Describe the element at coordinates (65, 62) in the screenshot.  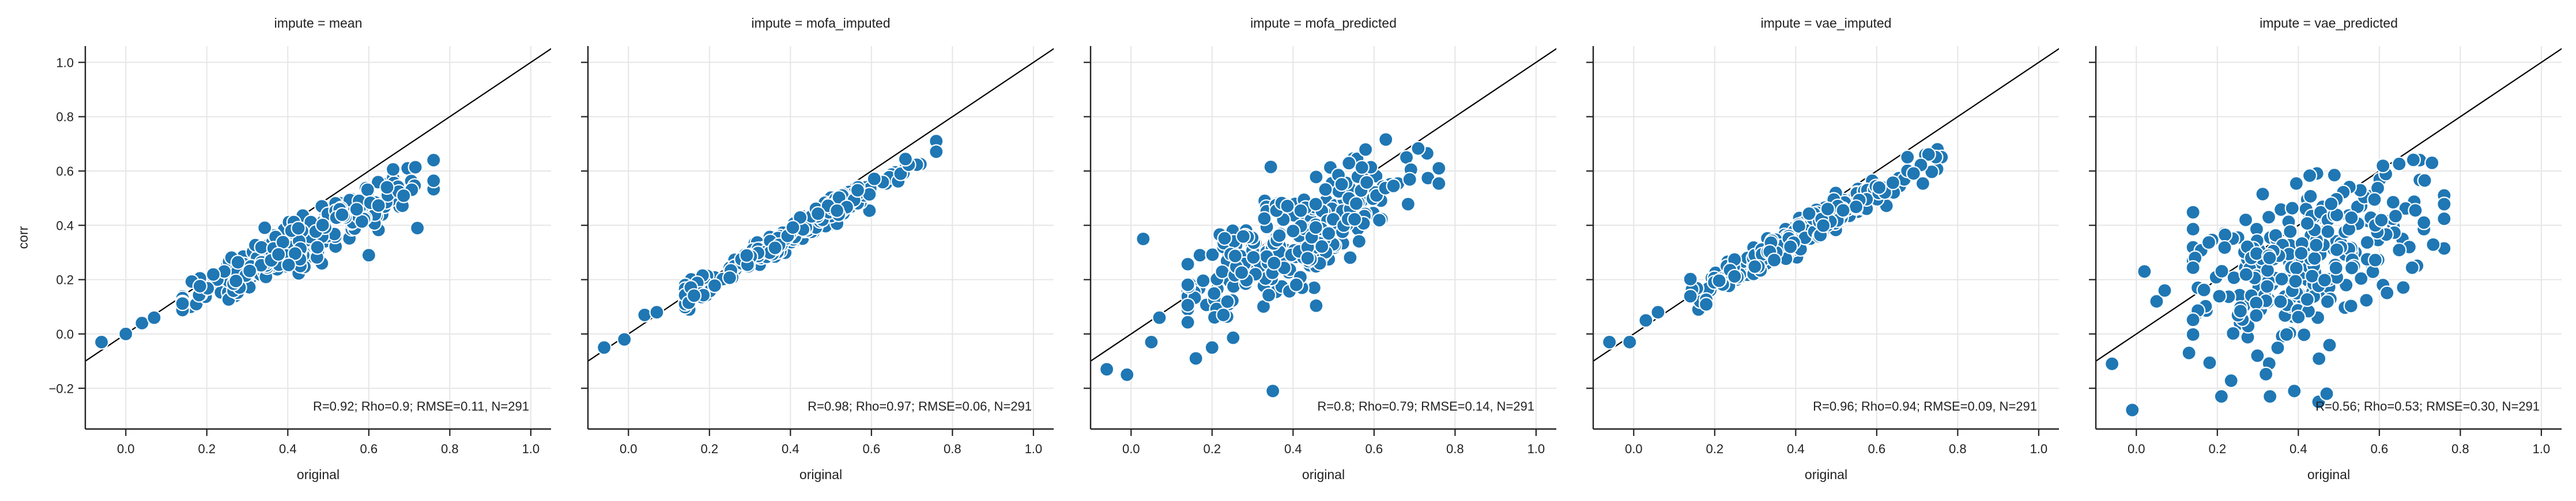
I see `y-tick-label: 1.0` at that location.